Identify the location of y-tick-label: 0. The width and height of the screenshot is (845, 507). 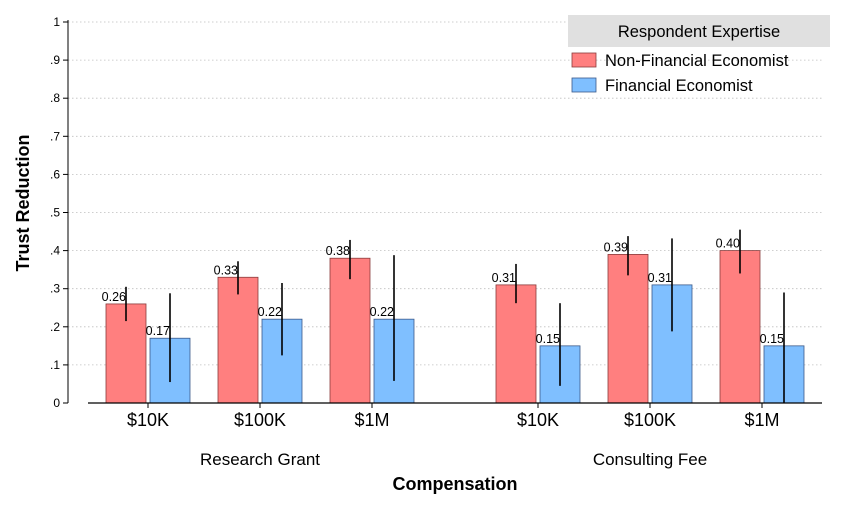
(56, 403).